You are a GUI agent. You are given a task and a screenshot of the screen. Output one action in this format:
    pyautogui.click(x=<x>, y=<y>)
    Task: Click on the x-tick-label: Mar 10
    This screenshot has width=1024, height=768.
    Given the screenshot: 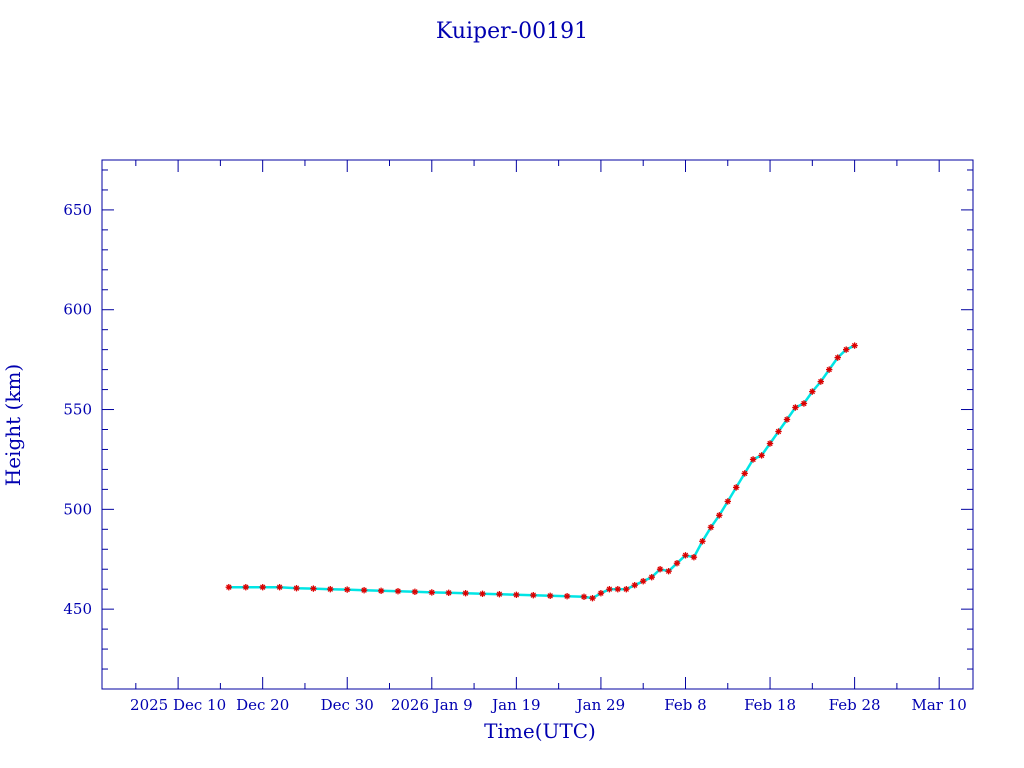 What is the action you would take?
    pyautogui.click(x=939, y=705)
    